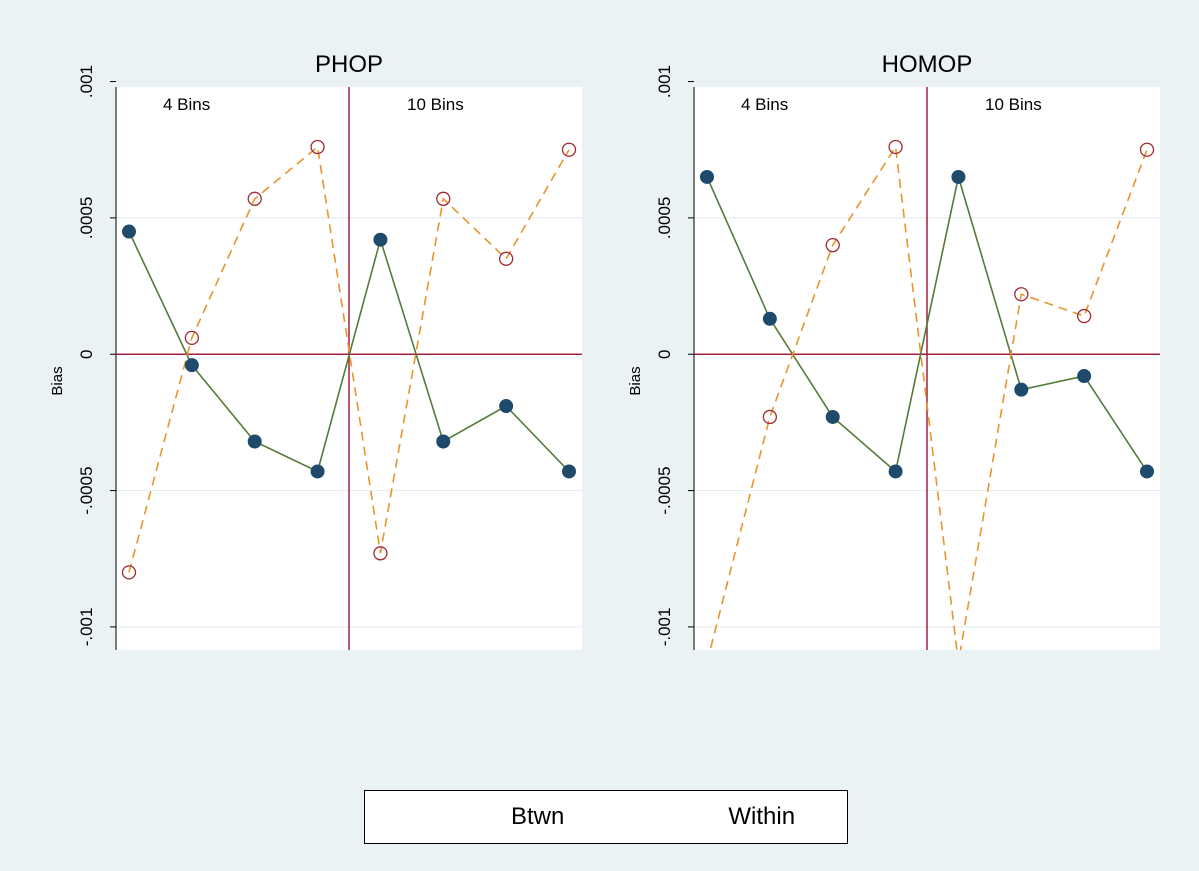 This screenshot has height=871, width=1199. What do you see at coordinates (688, 817) in the screenshot?
I see `legend-item-within: Within` at bounding box center [688, 817].